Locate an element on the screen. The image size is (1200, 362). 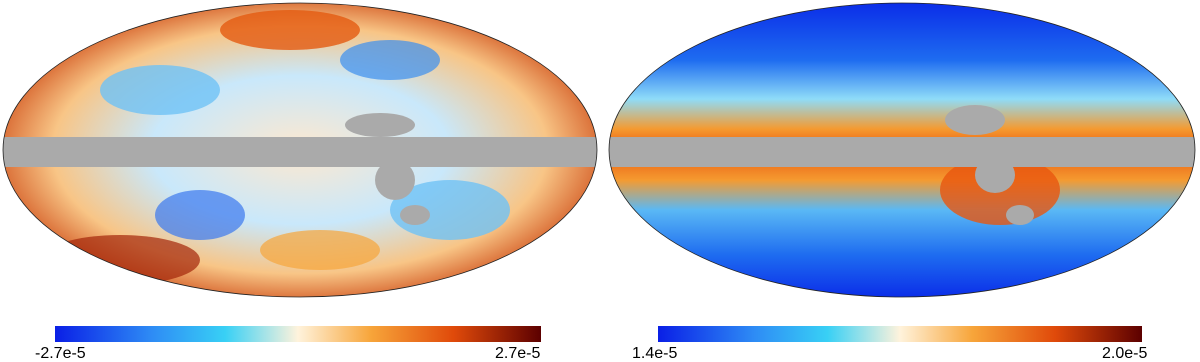
colorbar-min-label: 1.4e-5 is located at coordinates (654, 353).